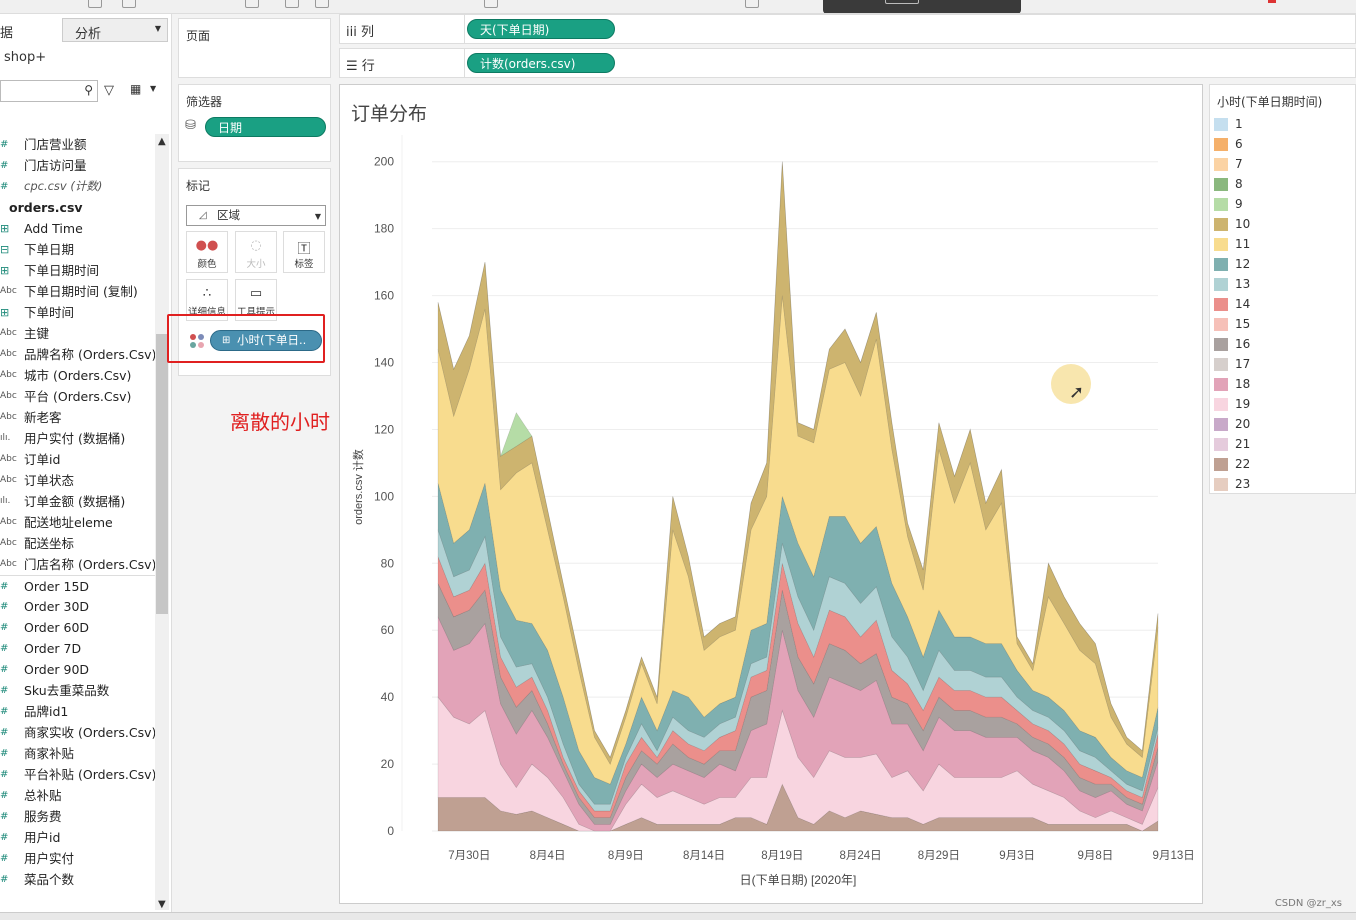  I want to click on field-item: # 用户实付, so click(77, 858).